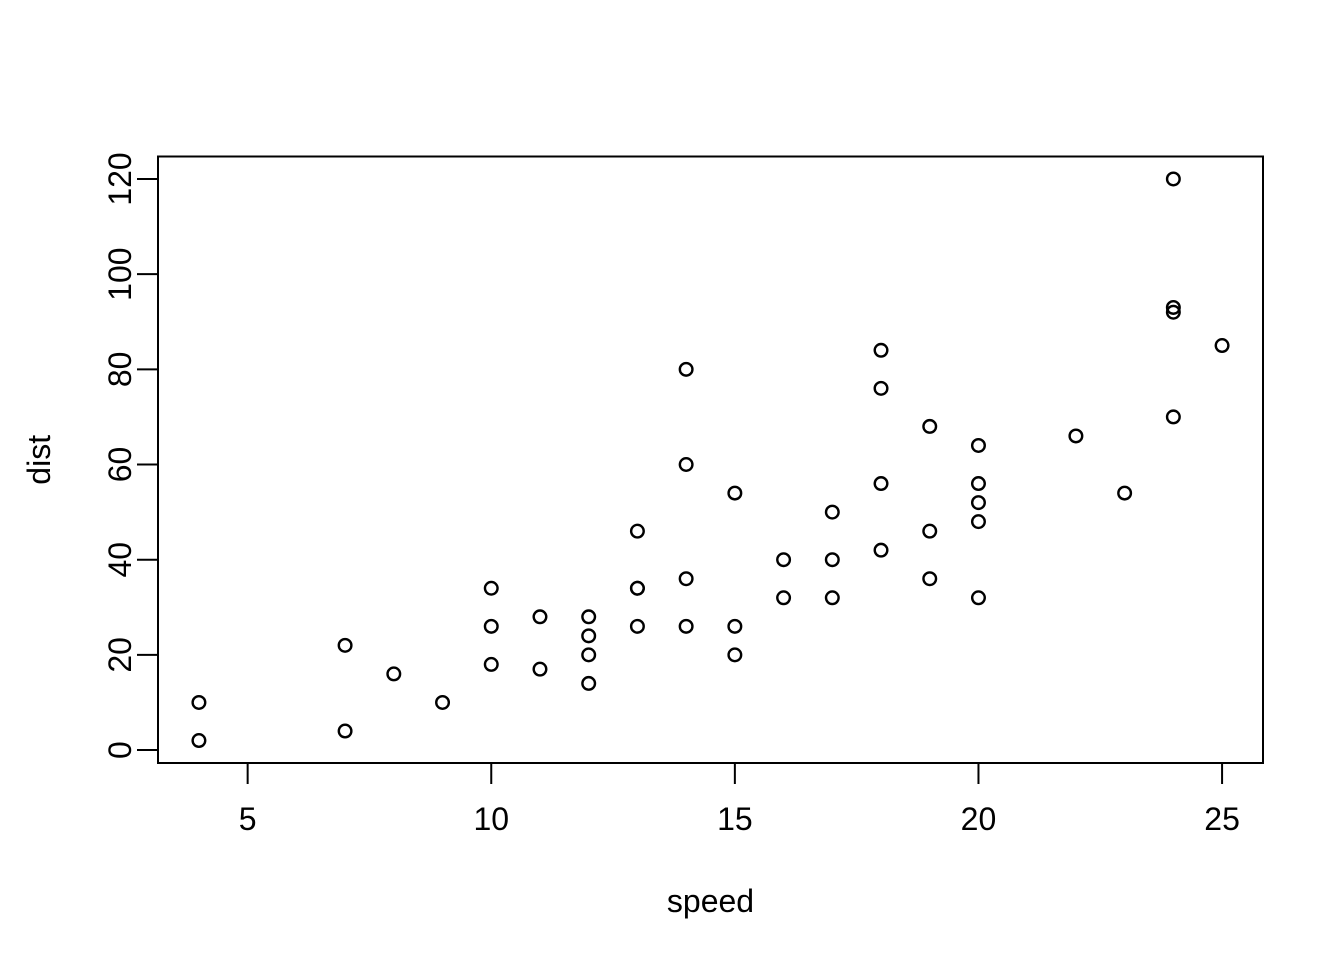 The image size is (1344, 960). What do you see at coordinates (120, 370) in the screenshot?
I see `y-tick-label: 80` at bounding box center [120, 370].